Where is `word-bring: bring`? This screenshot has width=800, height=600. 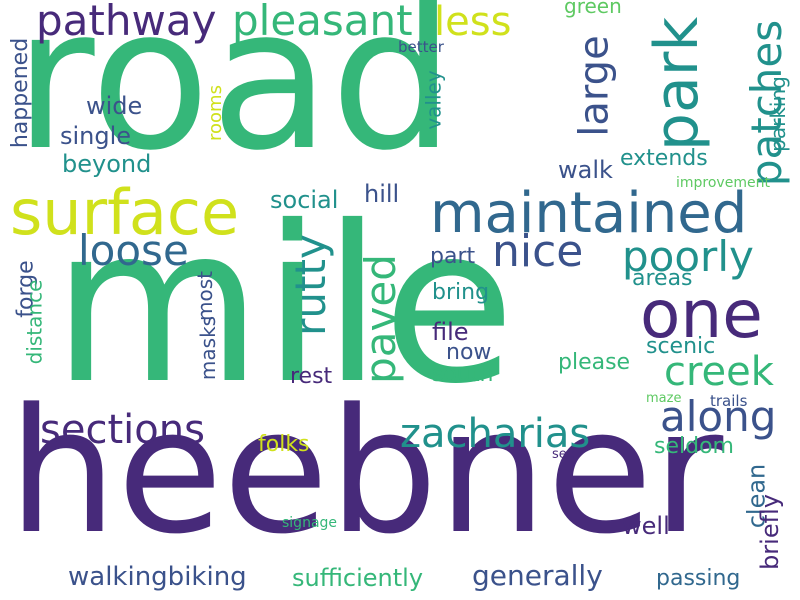 word-bring: bring is located at coordinates (461, 292).